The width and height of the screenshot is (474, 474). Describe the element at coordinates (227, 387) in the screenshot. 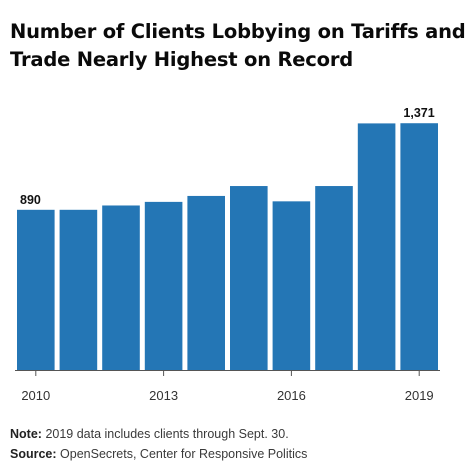

I see `x-axis-ticks: 2010 2013 2016 2019` at that location.